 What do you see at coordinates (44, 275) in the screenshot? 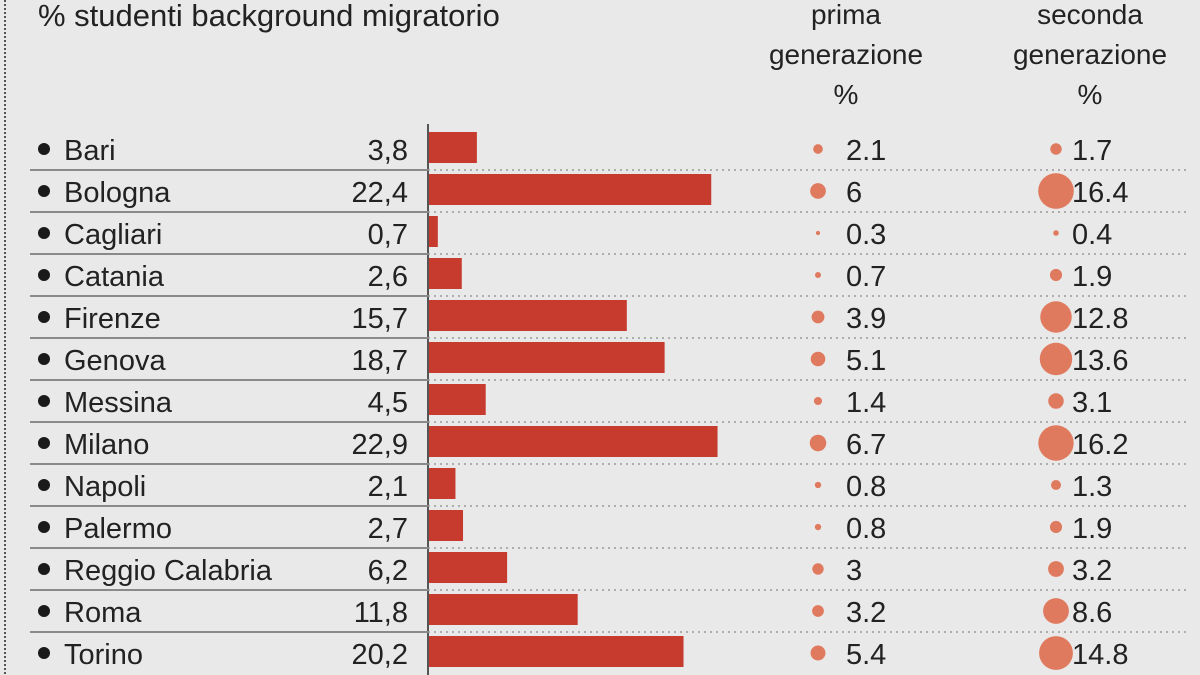
I see `row-bullet-catania` at bounding box center [44, 275].